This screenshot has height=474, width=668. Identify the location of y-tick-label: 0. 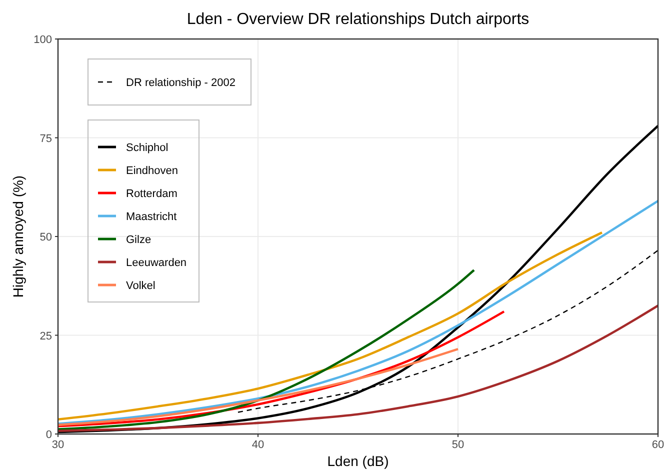
(49, 435).